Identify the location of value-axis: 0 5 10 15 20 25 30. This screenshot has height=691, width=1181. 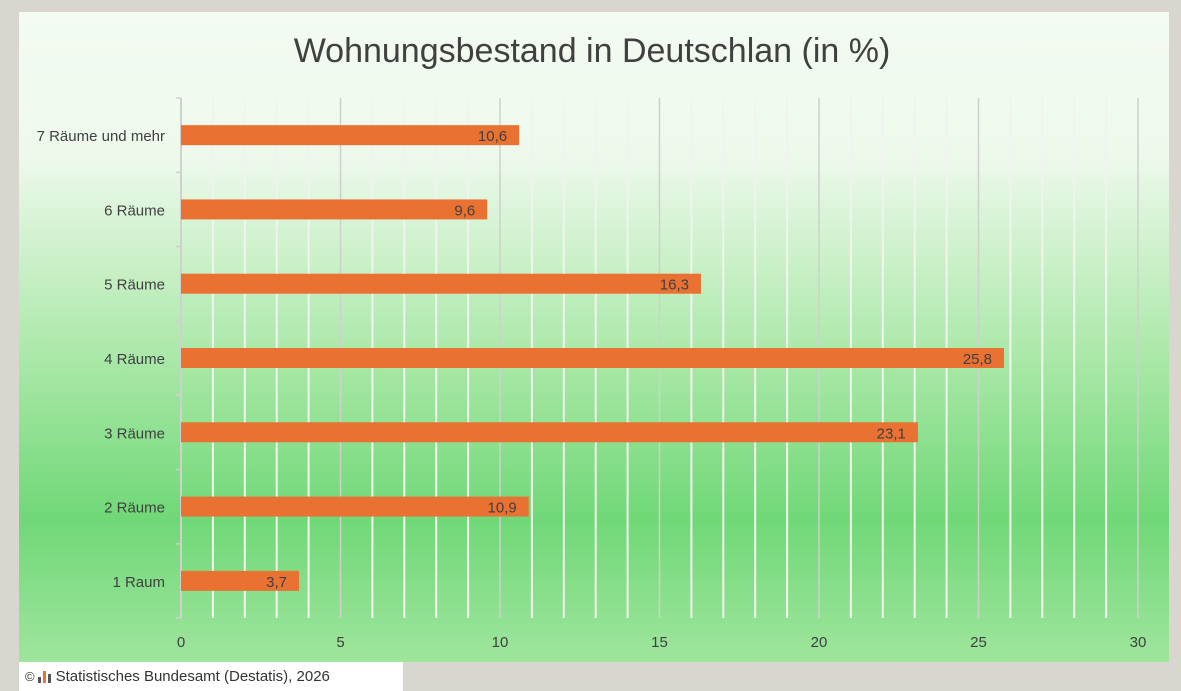
(662, 642).